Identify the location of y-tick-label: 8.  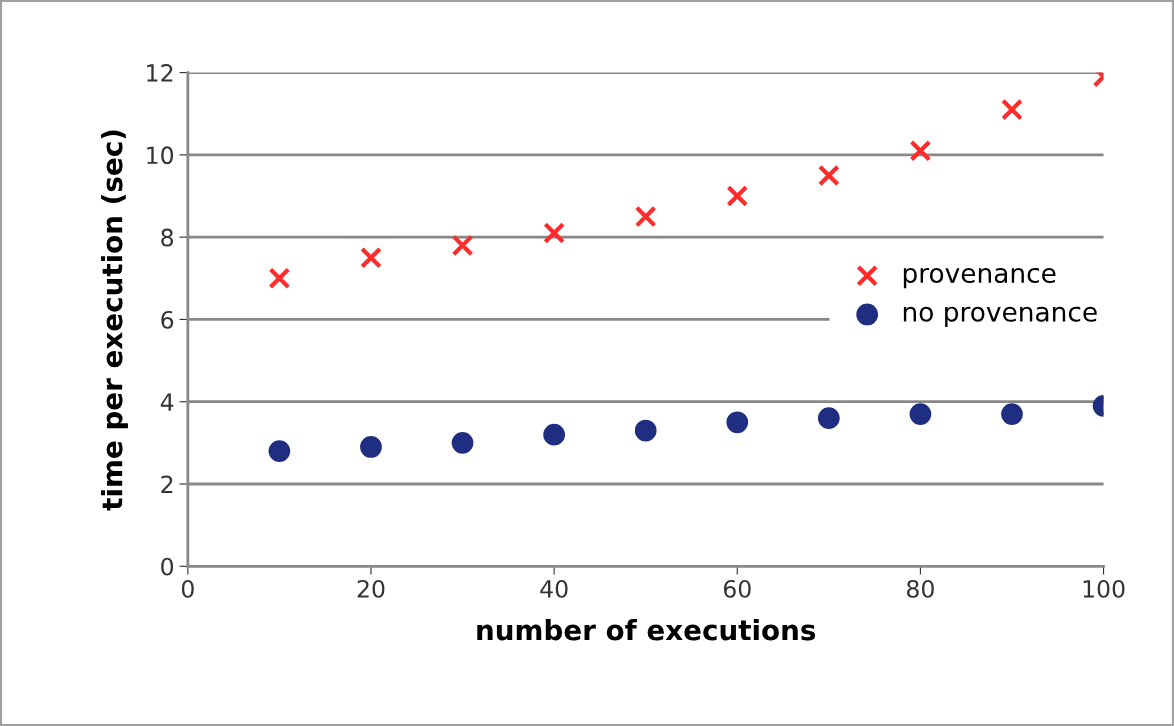
(167, 237).